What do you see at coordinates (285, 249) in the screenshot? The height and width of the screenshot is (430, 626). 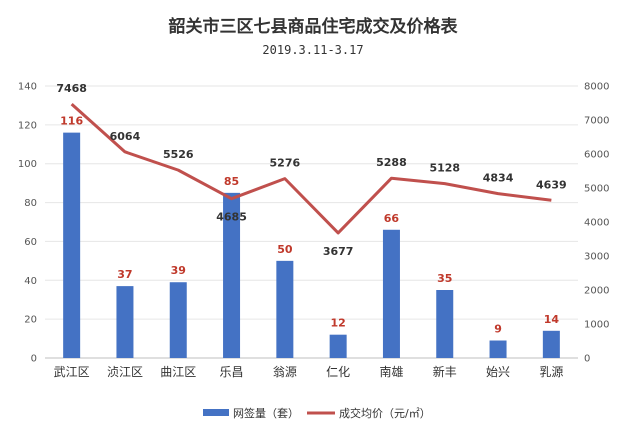 I see `bar-data-label: 50` at bounding box center [285, 249].